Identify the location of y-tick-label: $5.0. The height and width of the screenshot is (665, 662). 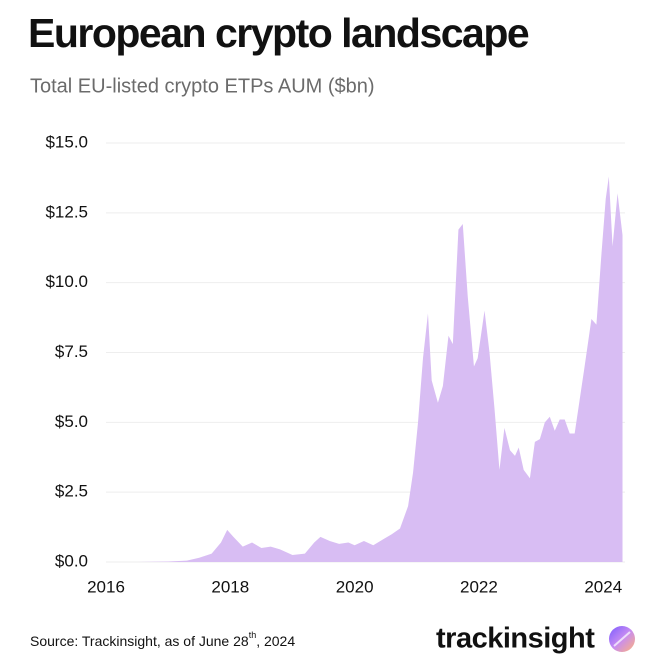
(71, 421).